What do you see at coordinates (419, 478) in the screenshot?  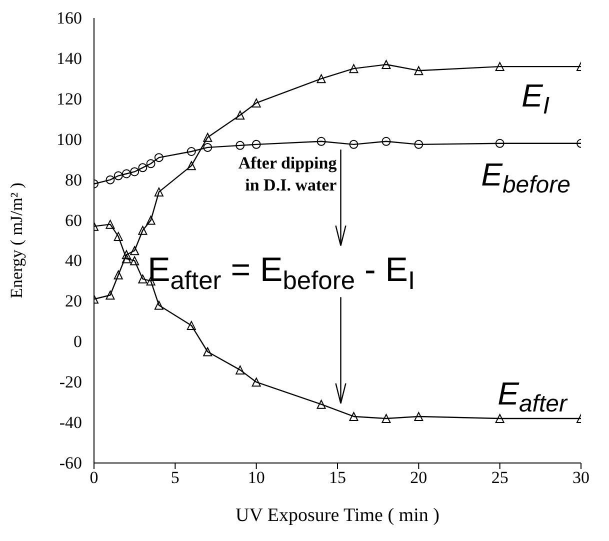 I see `x-tick-label: 20` at bounding box center [419, 478].